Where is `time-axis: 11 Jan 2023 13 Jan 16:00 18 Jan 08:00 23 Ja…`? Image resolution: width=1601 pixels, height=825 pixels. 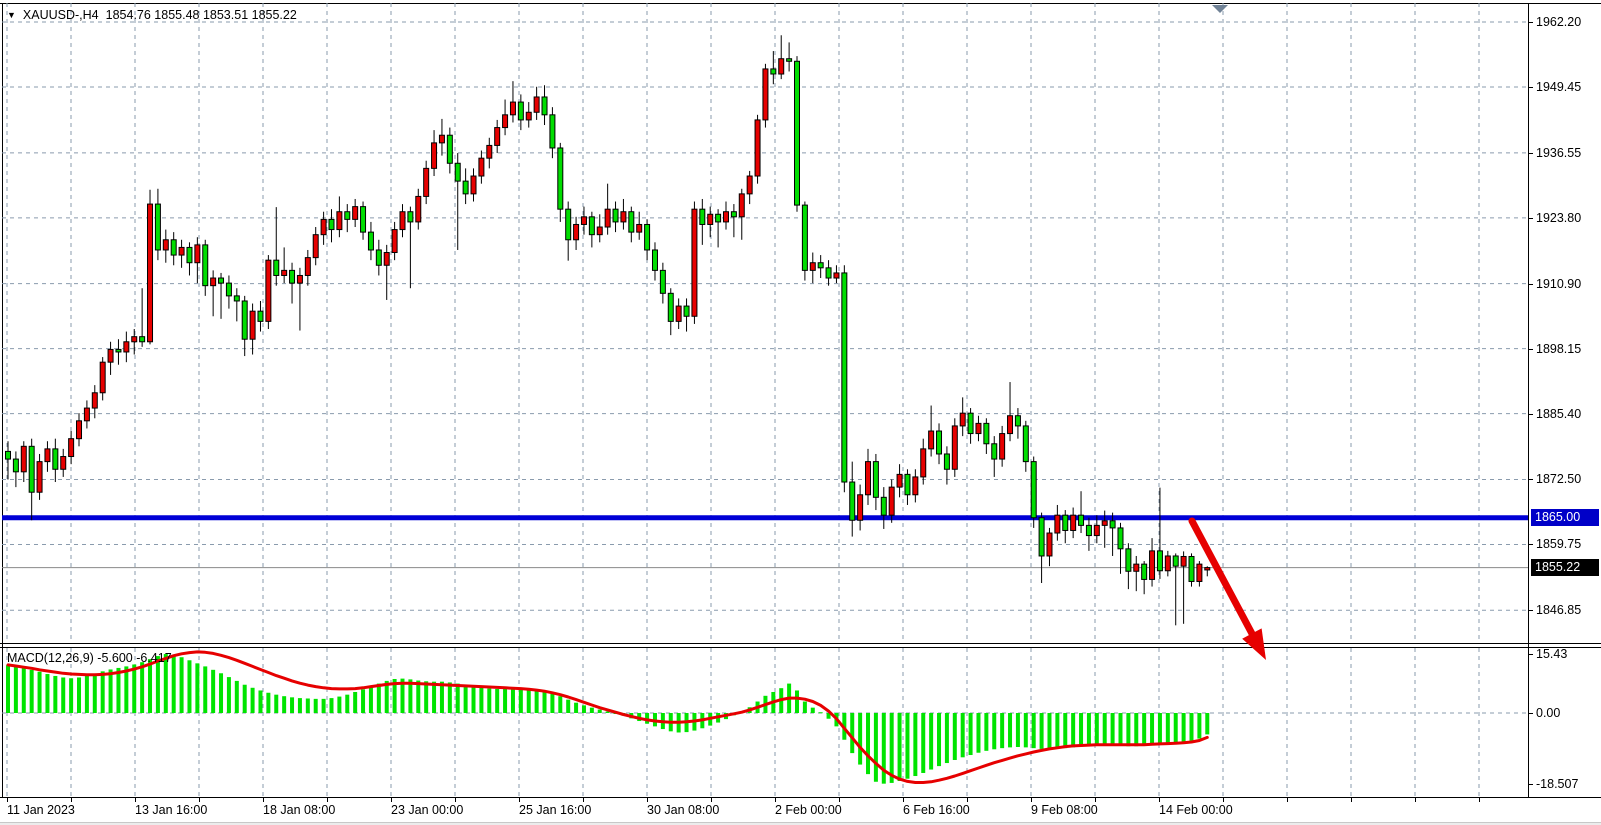
time-axis: 11 Jan 2023 13 Jan 16:00 18 Jan 08:00 23 Ja… is located at coordinates (800, 810).